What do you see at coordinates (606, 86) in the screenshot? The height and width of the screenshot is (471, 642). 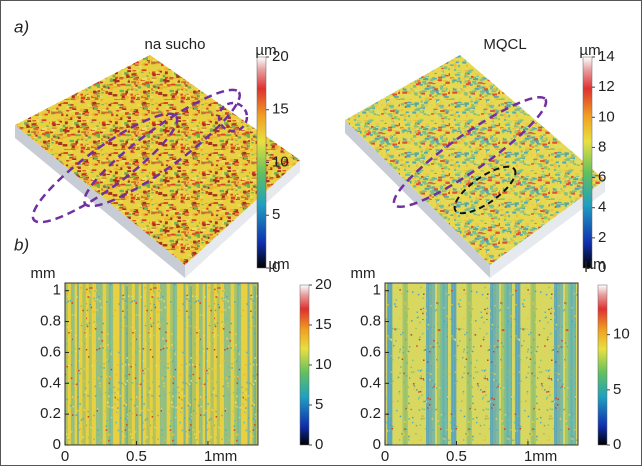 I see `colorbar-tick-label: 12` at bounding box center [606, 86].